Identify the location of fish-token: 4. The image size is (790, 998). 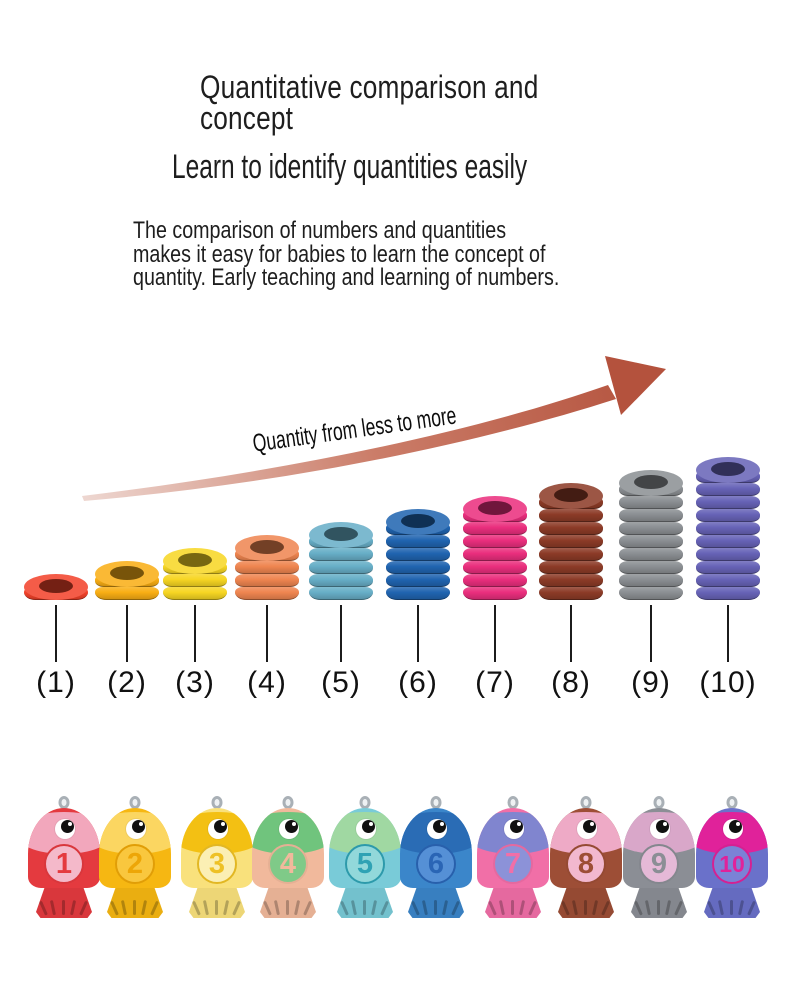
(288, 860).